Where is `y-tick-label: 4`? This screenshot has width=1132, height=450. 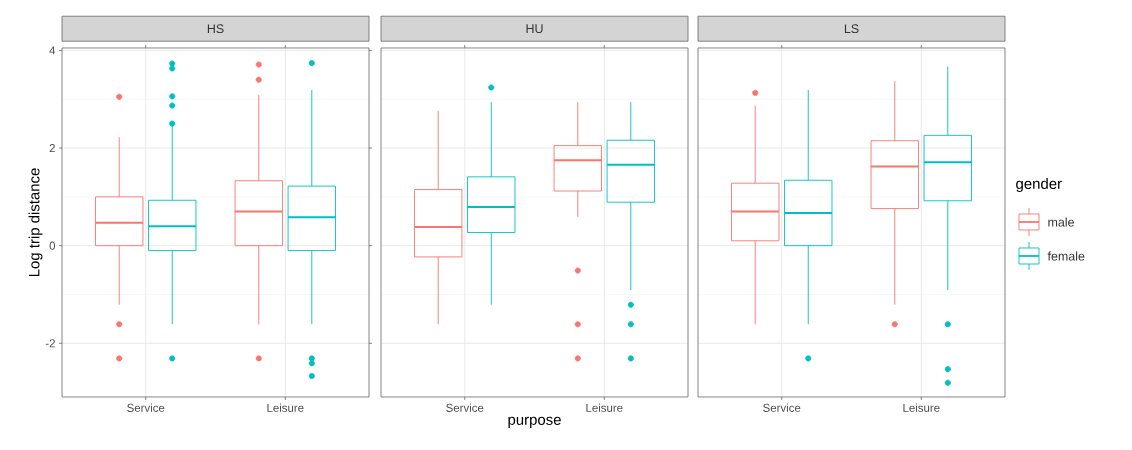 y-tick-label: 4 is located at coordinates (52, 50).